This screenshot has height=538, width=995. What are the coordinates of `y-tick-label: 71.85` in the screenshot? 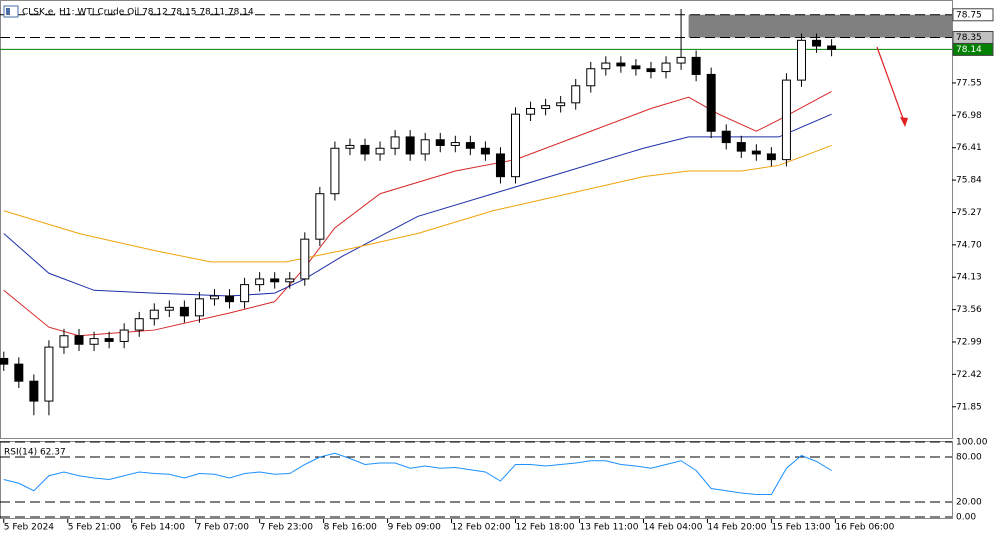 It's located at (969, 407).